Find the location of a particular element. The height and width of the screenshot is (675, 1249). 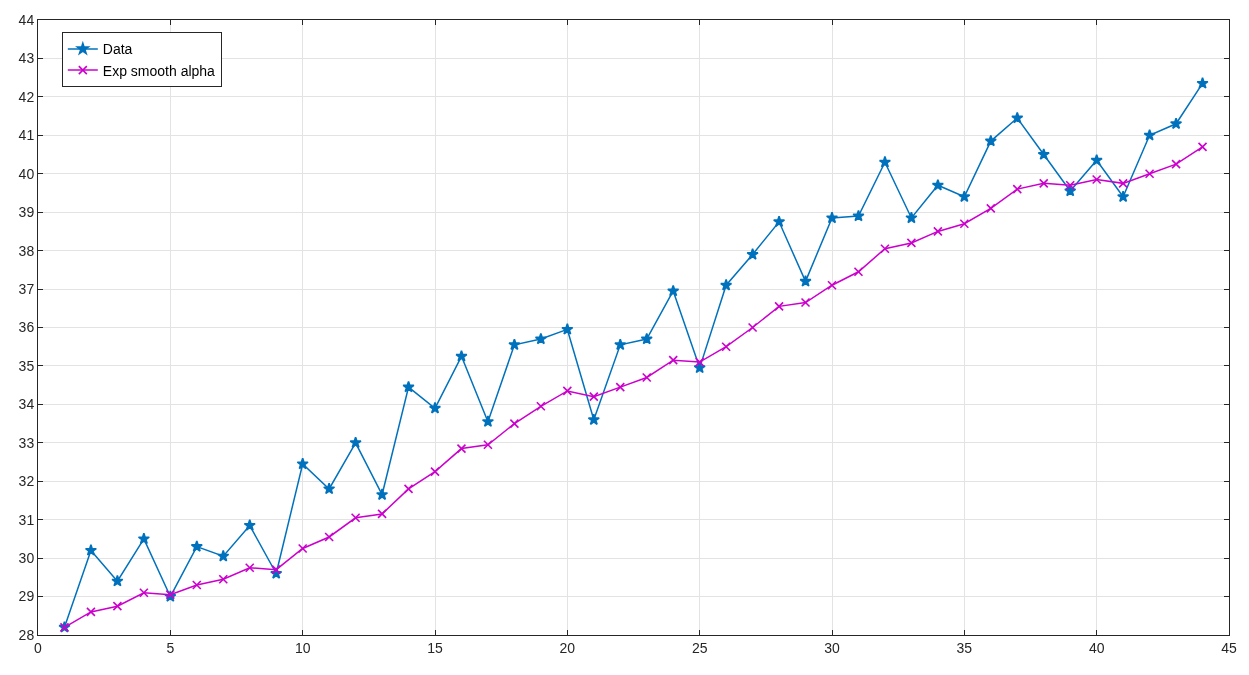

legend-label: Exp smooth alpha is located at coordinates (159, 70).